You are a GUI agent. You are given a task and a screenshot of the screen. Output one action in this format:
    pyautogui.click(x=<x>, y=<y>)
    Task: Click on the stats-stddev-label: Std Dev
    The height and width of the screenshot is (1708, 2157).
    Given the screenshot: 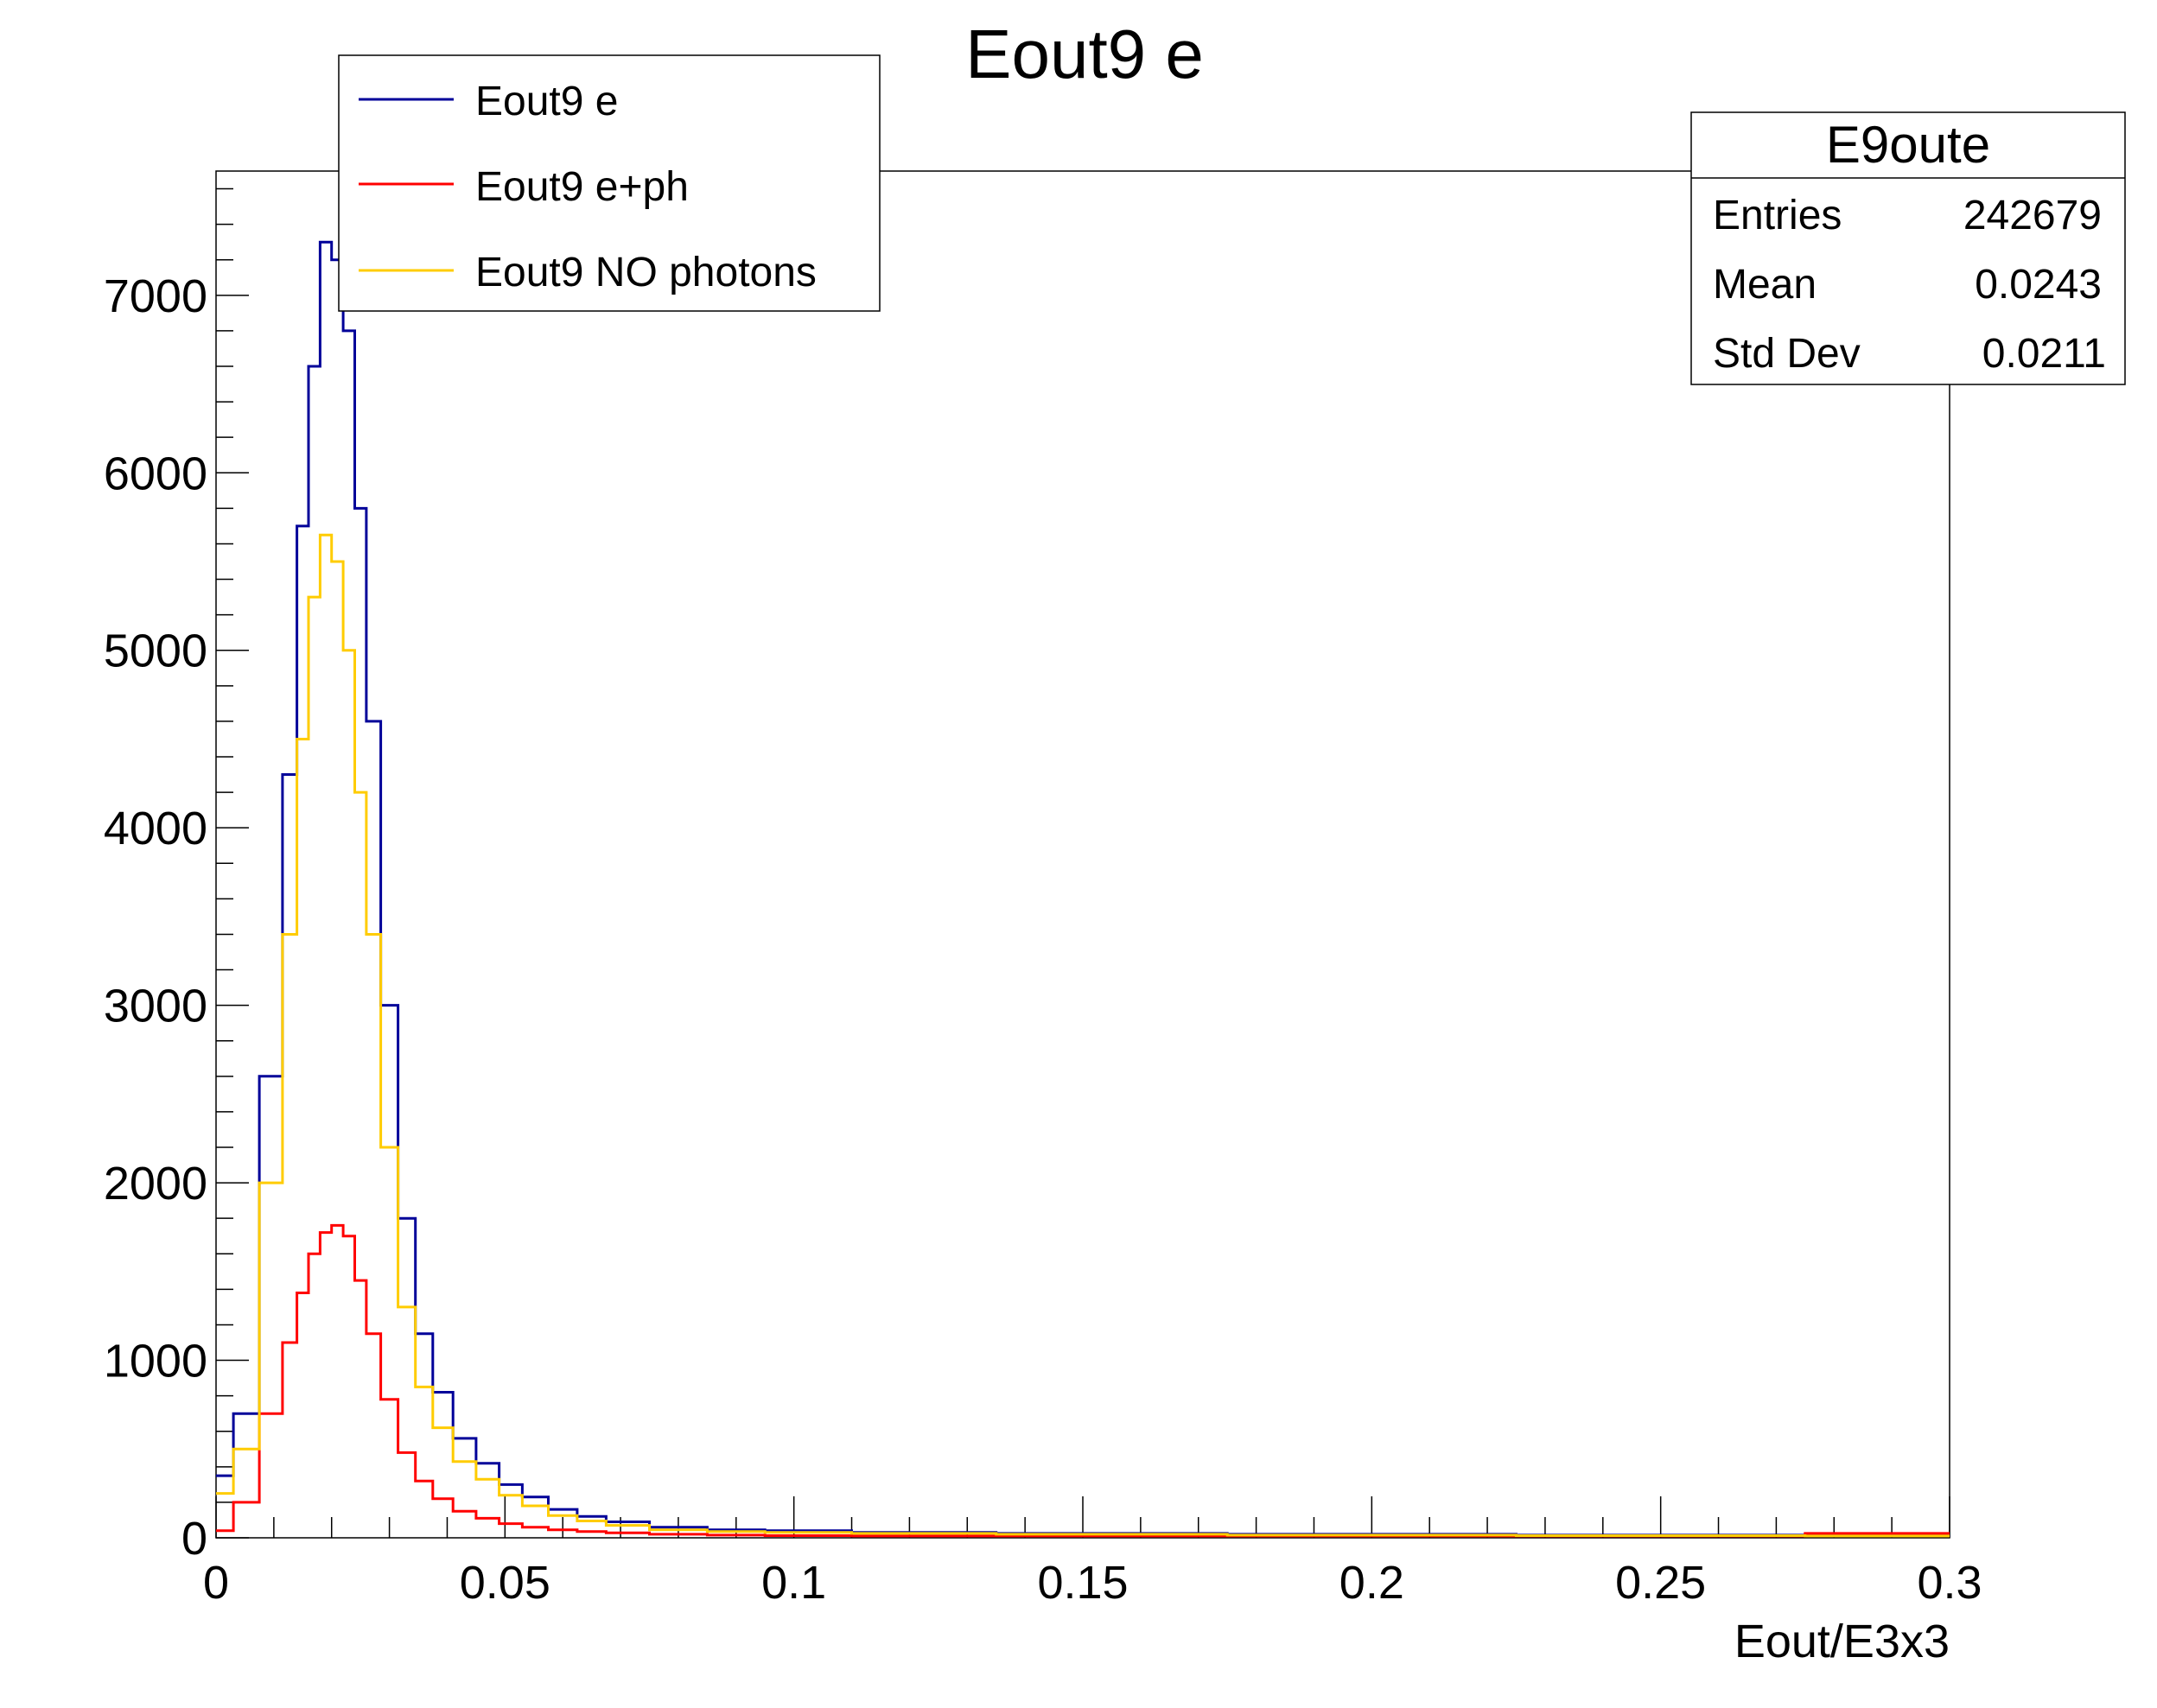 What is the action you would take?
    pyautogui.click(x=1787, y=354)
    